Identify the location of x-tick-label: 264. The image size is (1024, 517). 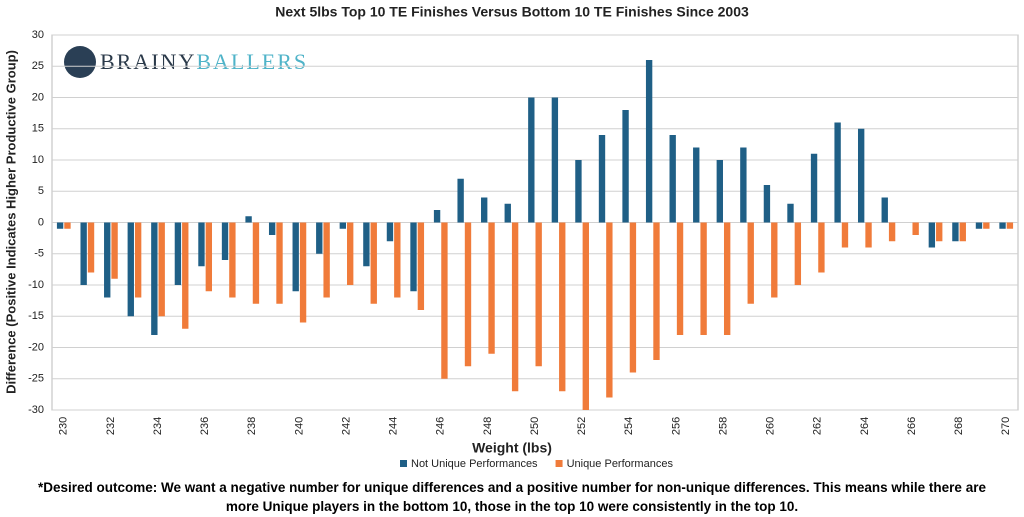
(865, 426).